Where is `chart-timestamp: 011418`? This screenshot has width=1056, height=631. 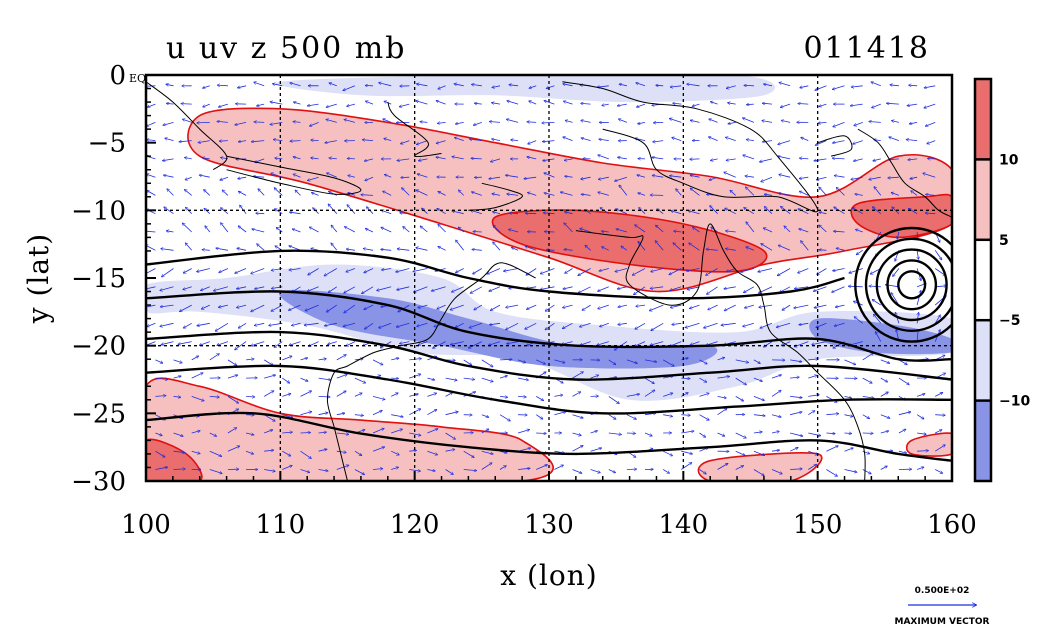 chart-timestamp: 011418 is located at coordinates (866, 48).